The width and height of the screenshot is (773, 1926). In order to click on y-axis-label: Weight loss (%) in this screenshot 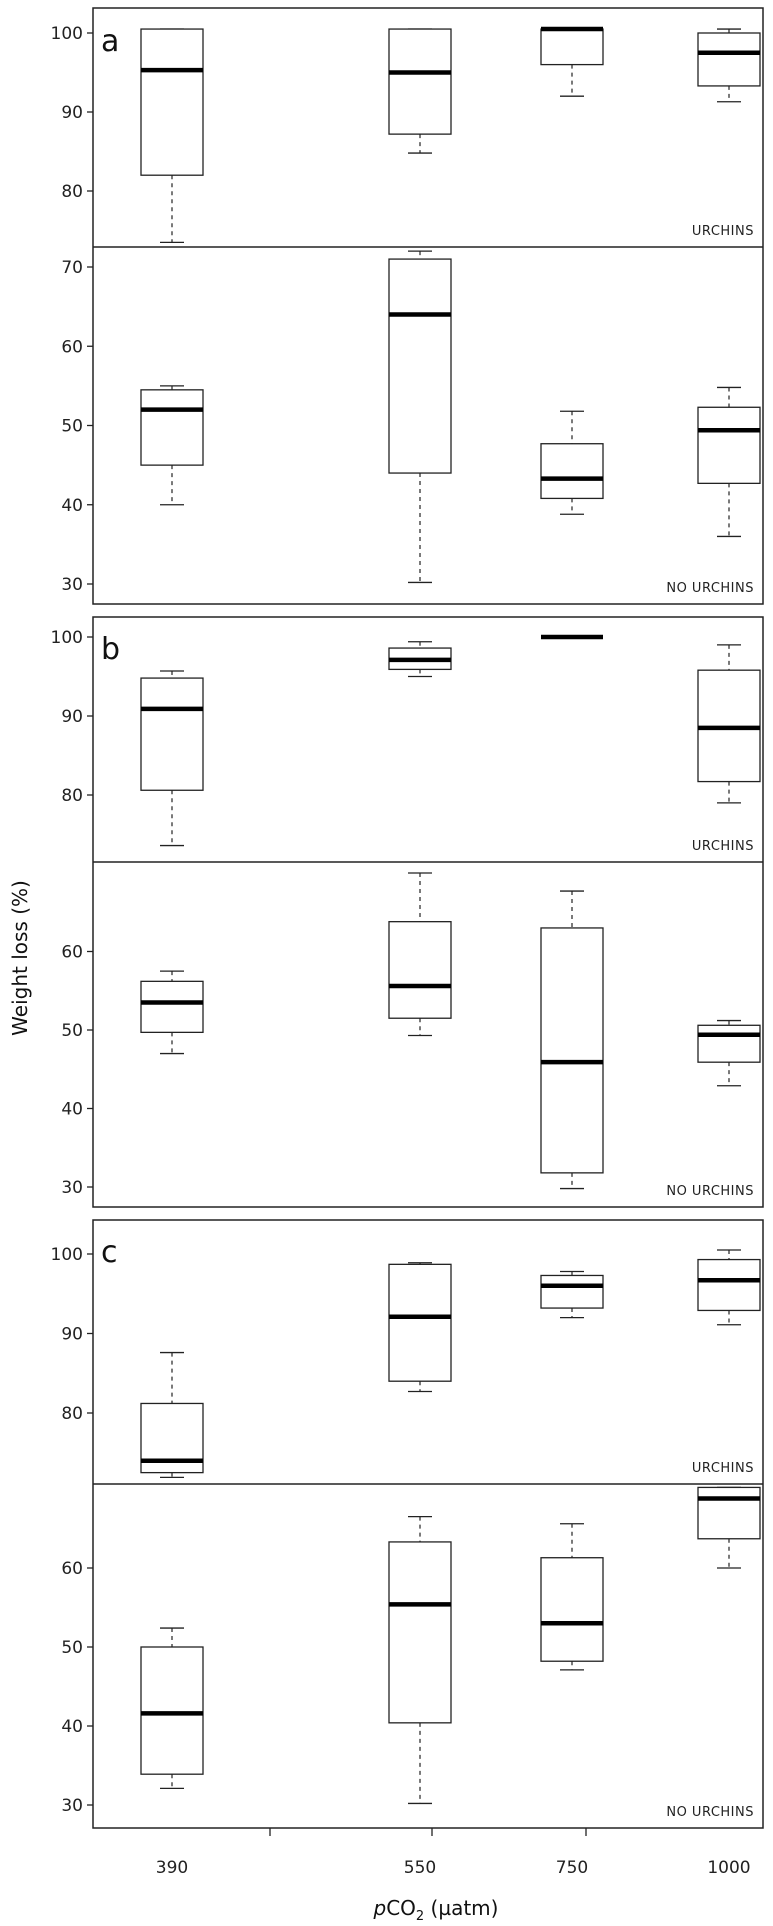, I will do `click(20, 958)`.